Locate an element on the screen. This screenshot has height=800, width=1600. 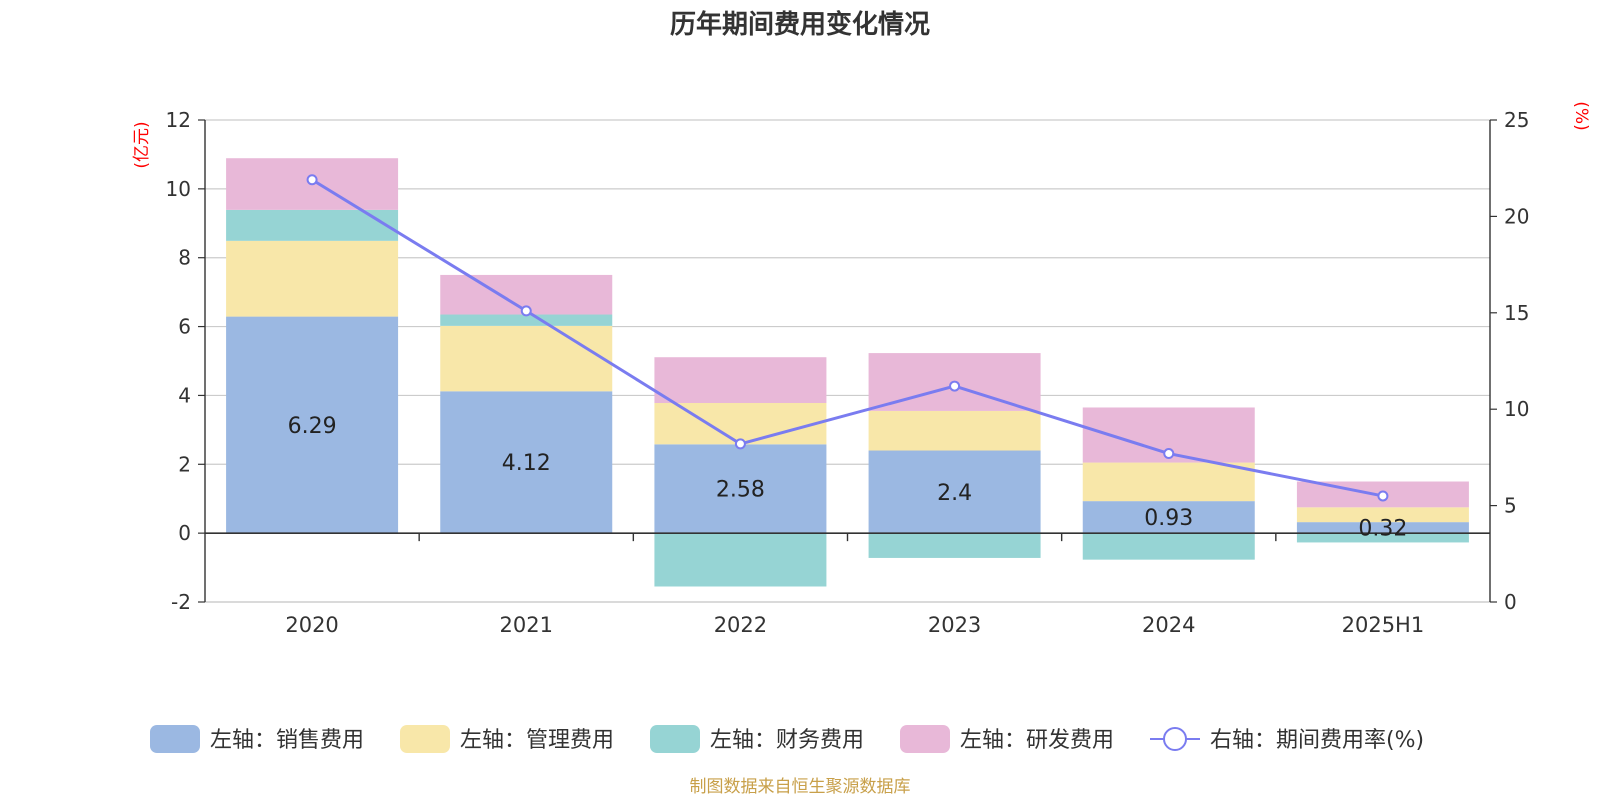
legend-label: 左轴：管理费用 is located at coordinates (537, 740).